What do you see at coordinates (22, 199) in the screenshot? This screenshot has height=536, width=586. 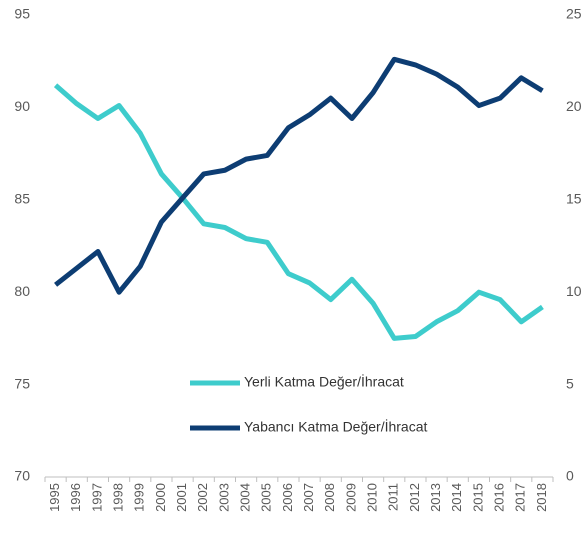 I see `y-tick-label: 85` at bounding box center [22, 199].